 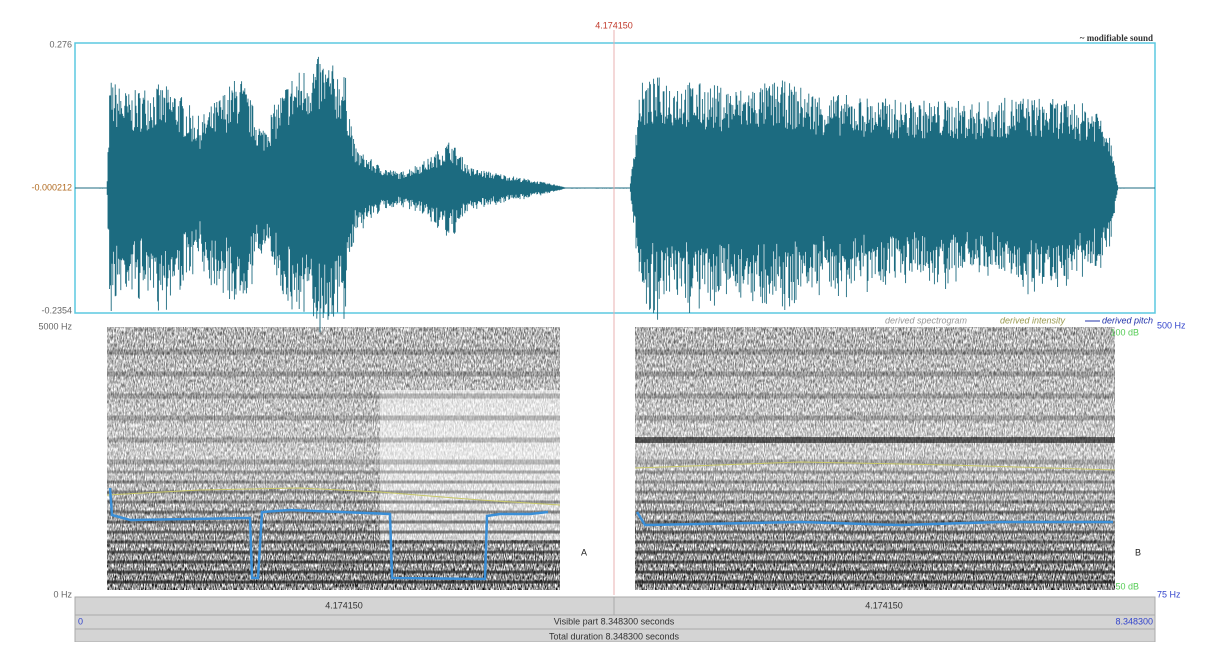 I want to click on frequency-bottom: 0 Hz, so click(x=62, y=594).